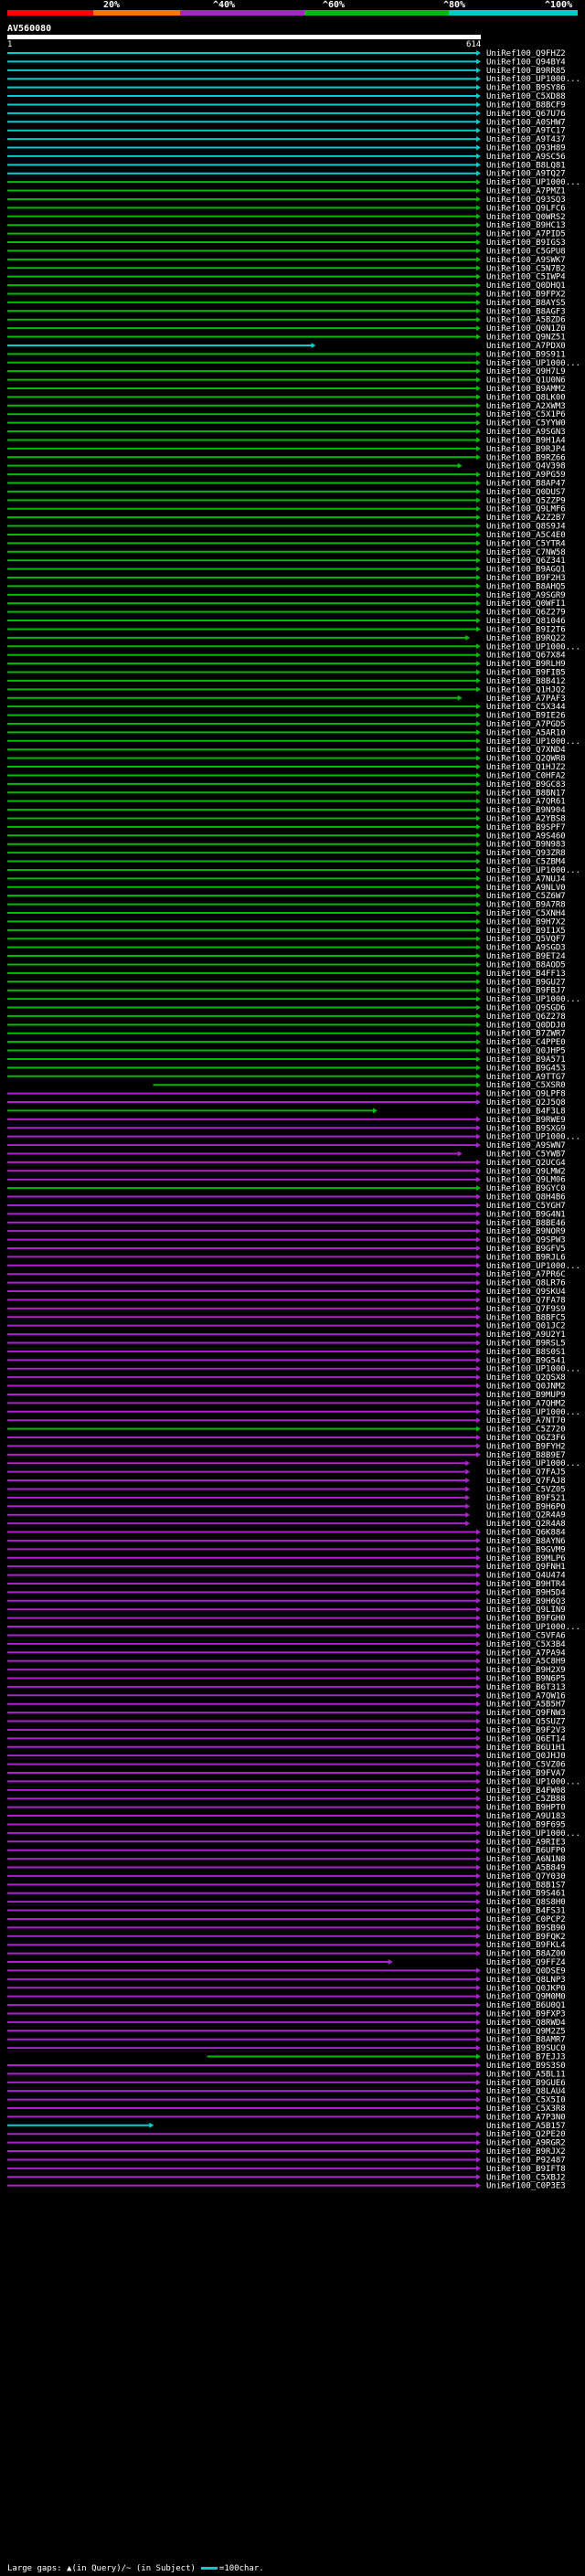 The height and width of the screenshot is (2576, 585). Describe the element at coordinates (526, 724) in the screenshot. I see `hit-label: UniRef100_A7PGD5` at that location.